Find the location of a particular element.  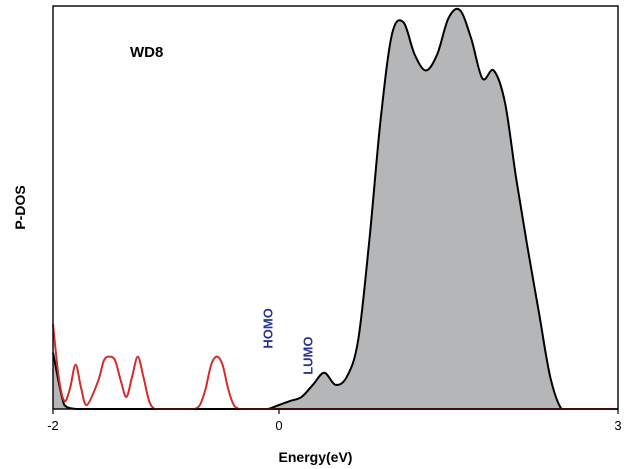

x-axis-title: Energy(eV) is located at coordinates (316, 457).